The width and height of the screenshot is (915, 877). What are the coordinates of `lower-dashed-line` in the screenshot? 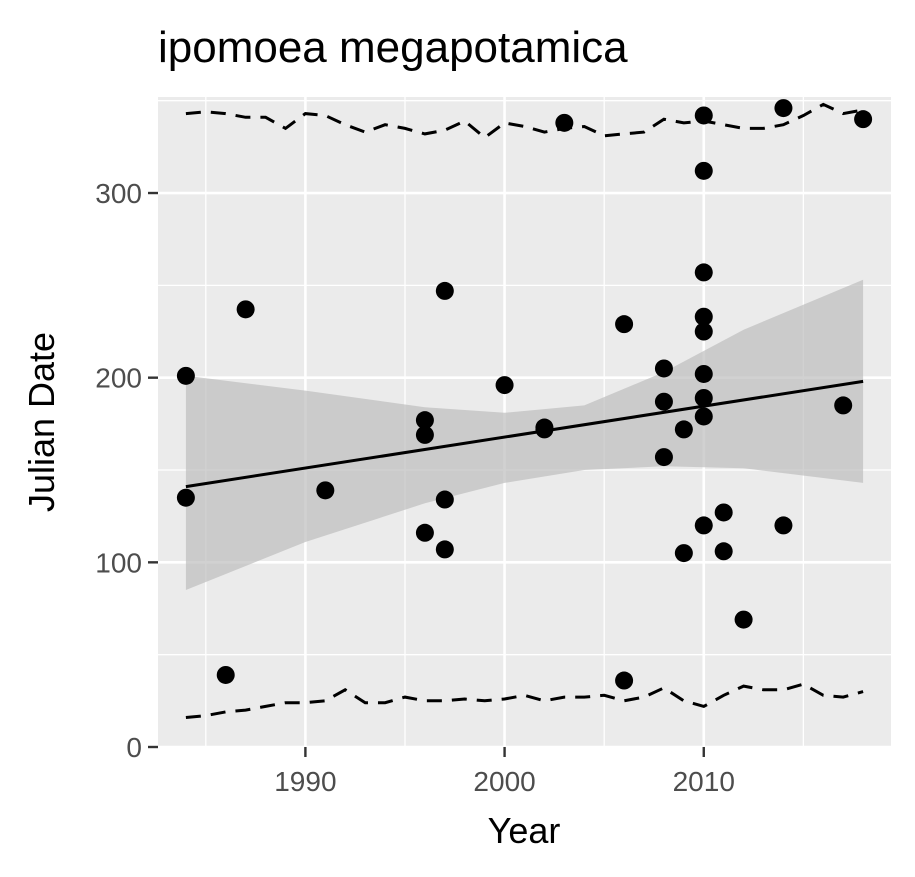 It's located at (524, 700).